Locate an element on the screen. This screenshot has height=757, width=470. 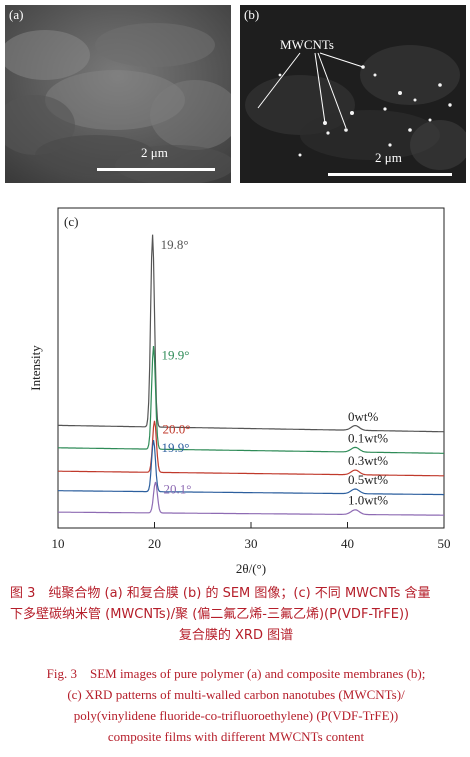
sem-image-b: (b) MWCNTs 2 μm is located at coordinates (353, 94).